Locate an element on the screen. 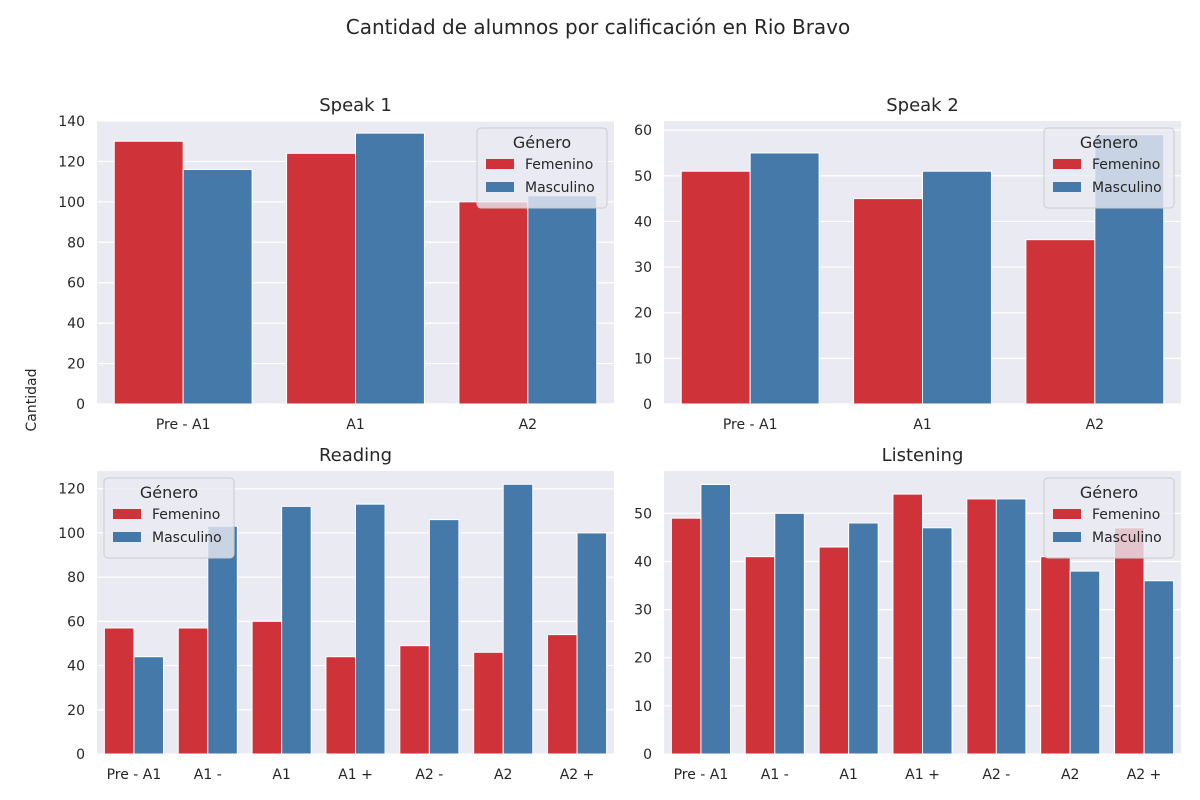 The height and width of the screenshot is (800, 1200). x-tick-label: A1 + is located at coordinates (922, 775).